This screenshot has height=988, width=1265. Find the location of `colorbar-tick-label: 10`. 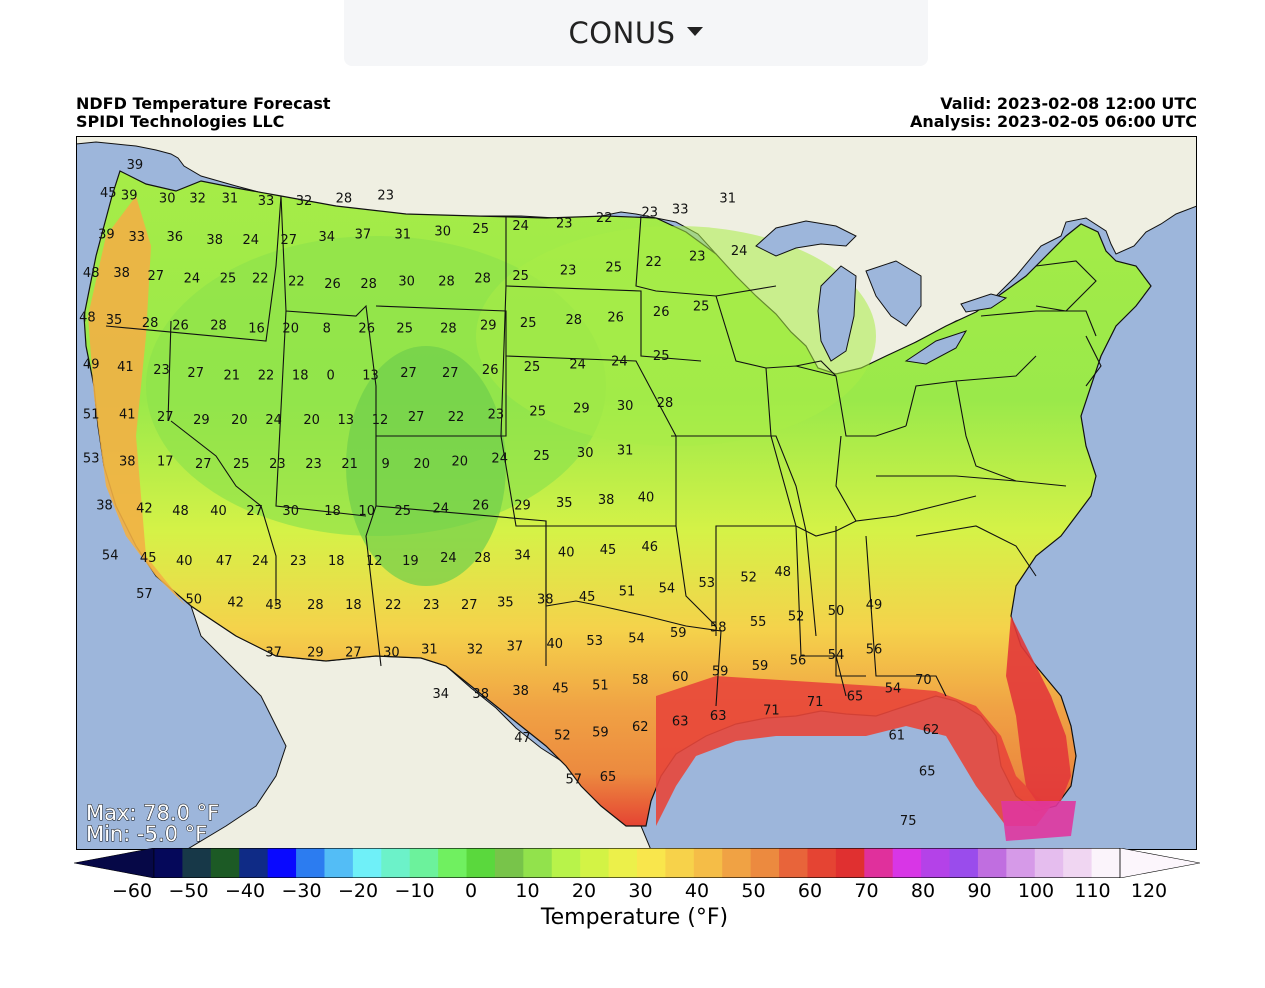

colorbar-tick-label: 10 is located at coordinates (527, 891).